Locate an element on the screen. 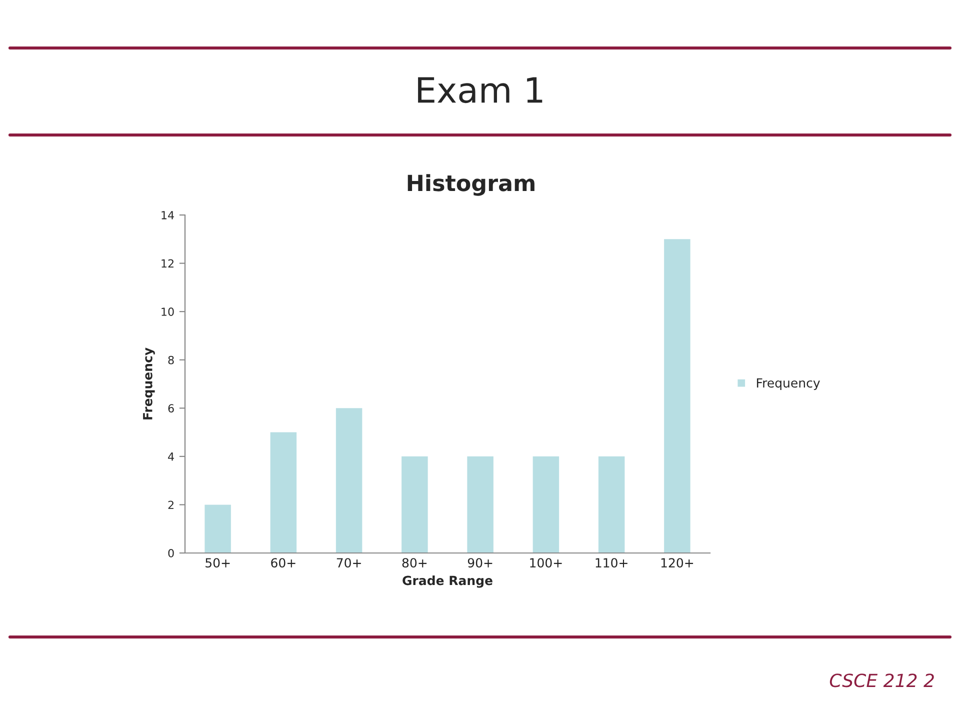  x-tick-label: 70+ is located at coordinates (348, 563).